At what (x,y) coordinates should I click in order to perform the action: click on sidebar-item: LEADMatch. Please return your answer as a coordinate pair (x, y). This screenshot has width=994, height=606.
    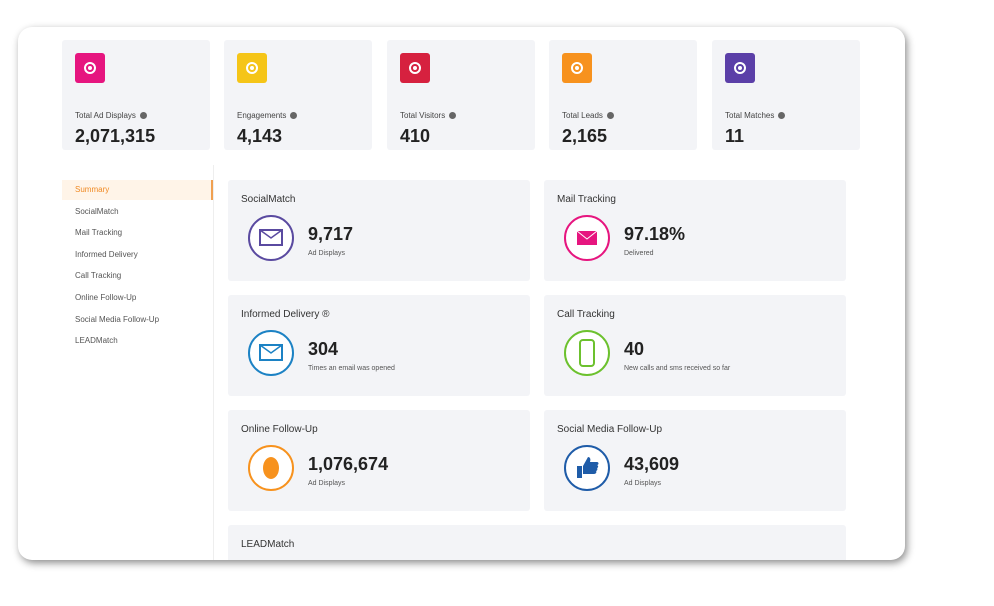
    Looking at the image, I should click on (96, 341).